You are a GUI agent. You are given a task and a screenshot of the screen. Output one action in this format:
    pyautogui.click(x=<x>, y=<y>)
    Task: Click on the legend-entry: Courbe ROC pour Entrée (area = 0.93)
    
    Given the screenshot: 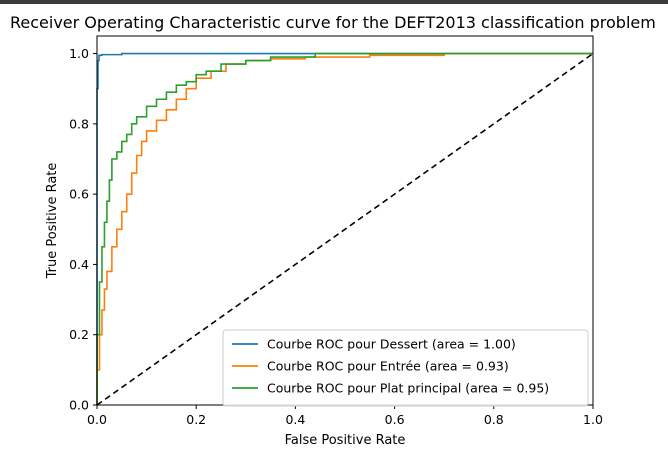 What is the action you would take?
    pyautogui.click(x=388, y=366)
    